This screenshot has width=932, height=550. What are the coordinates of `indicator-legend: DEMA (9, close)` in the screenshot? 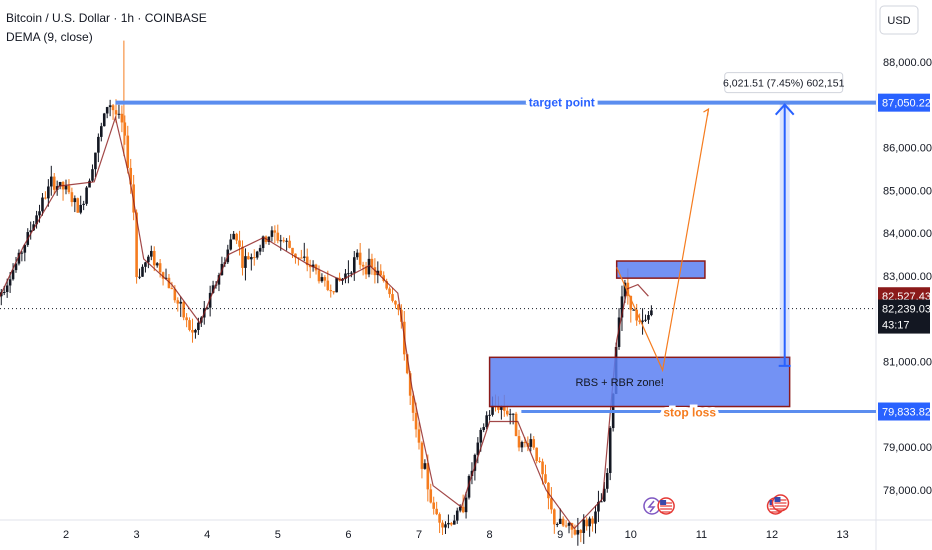 It's located at (49, 37).